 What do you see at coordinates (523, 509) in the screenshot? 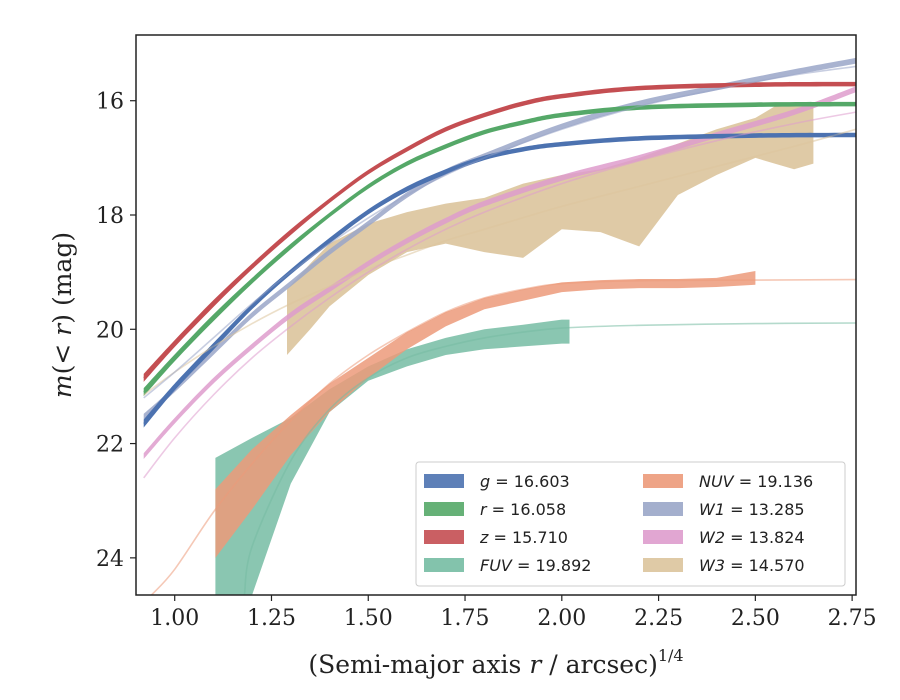
I see `legend-entry-r: r = 16.058` at bounding box center [523, 509].